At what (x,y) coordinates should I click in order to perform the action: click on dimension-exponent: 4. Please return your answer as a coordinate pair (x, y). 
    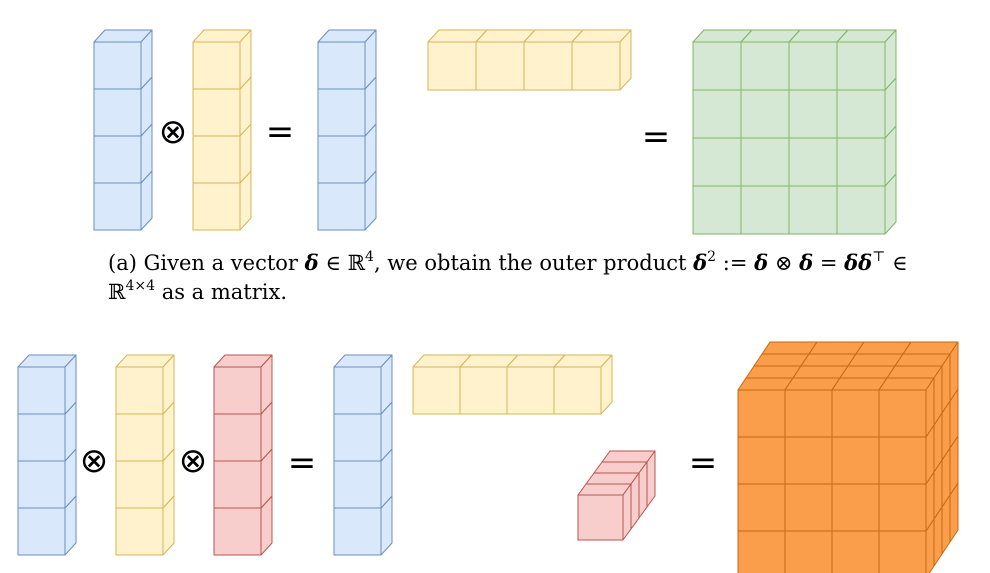
    Looking at the image, I should click on (369, 257).